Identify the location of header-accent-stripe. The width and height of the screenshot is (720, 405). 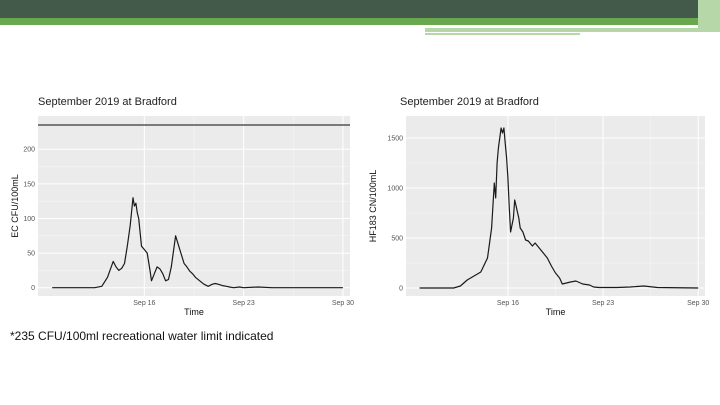
(349, 21).